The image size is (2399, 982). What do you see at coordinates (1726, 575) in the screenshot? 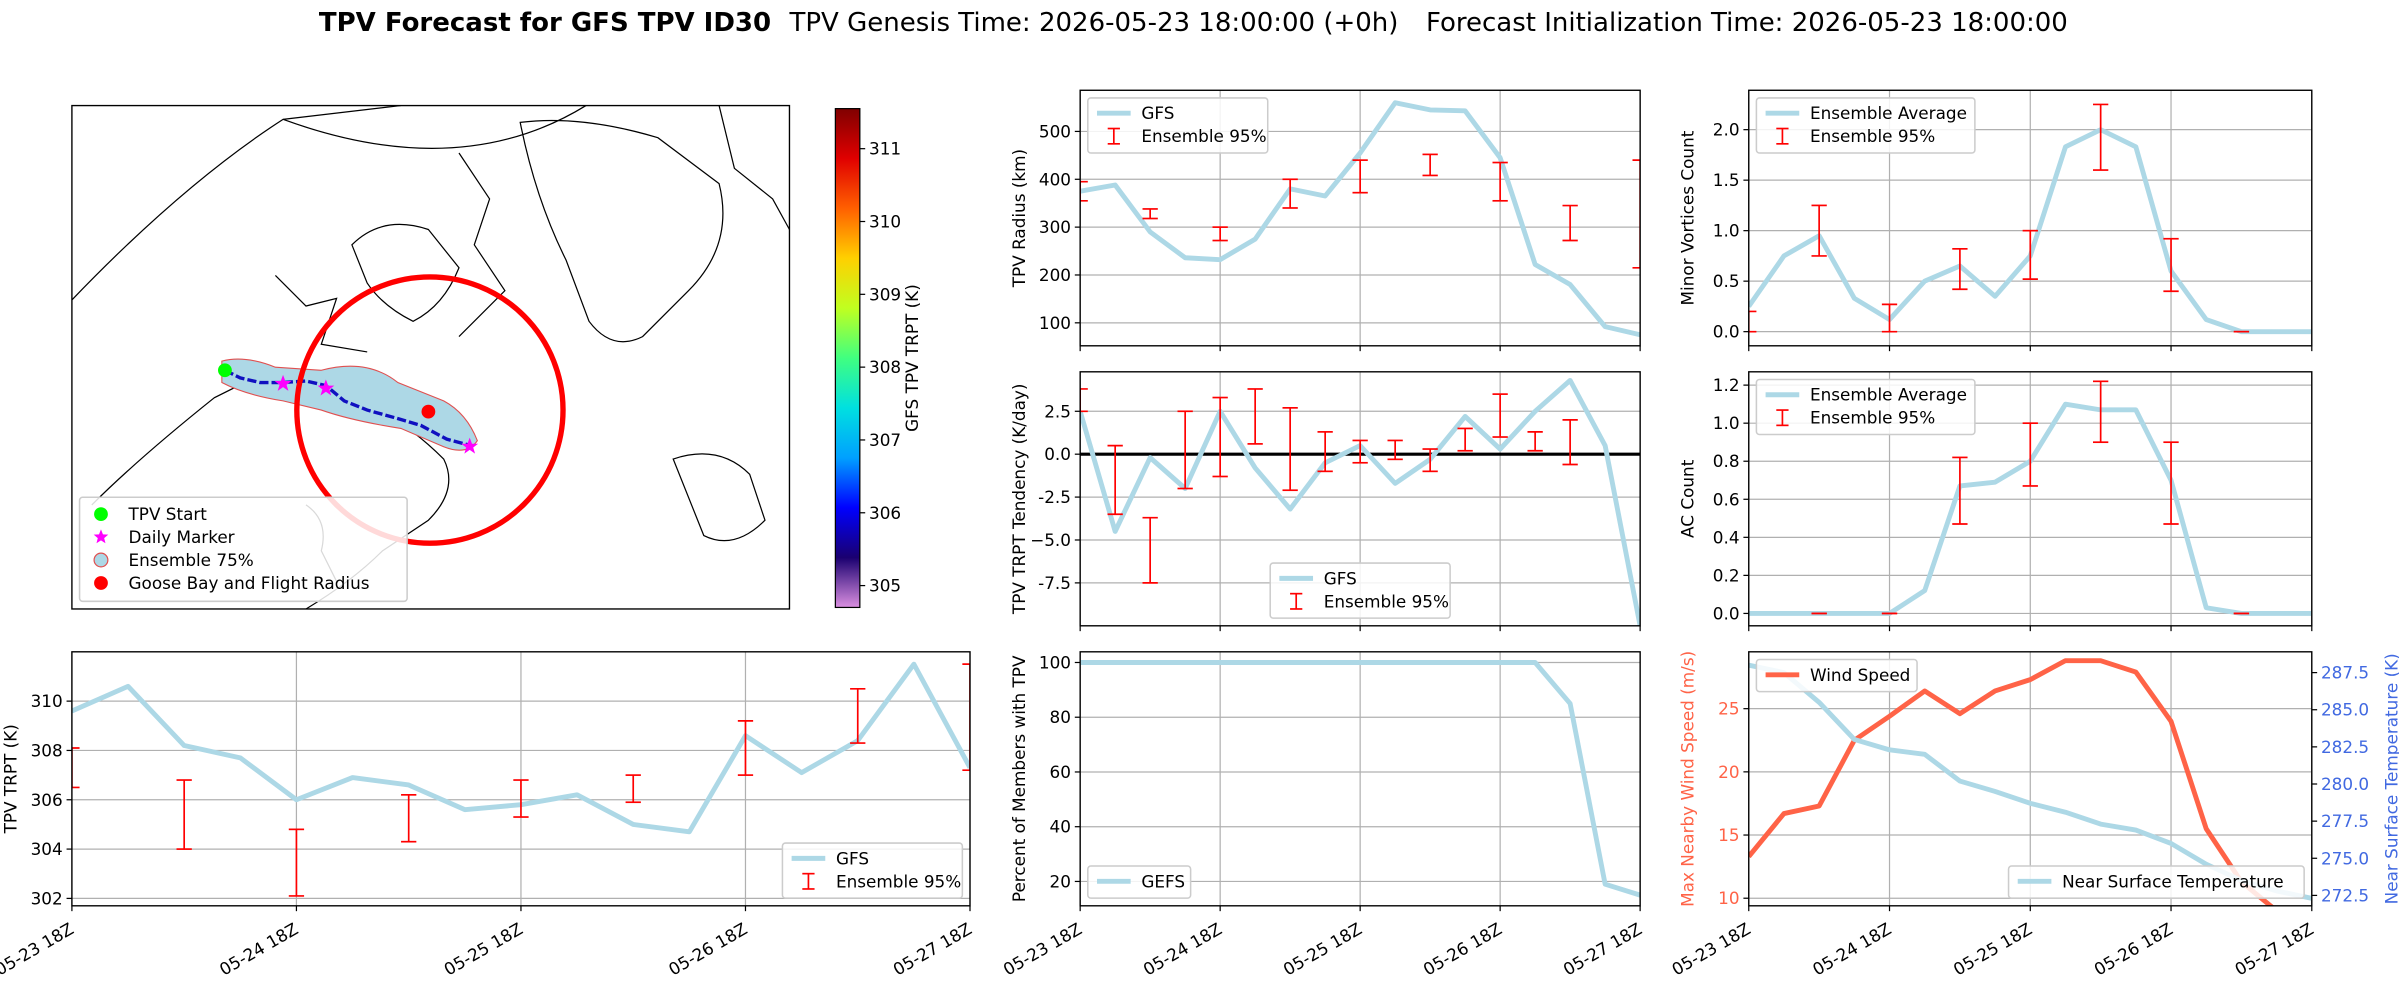
I see `y-tick-label: 0.2` at bounding box center [1726, 575].